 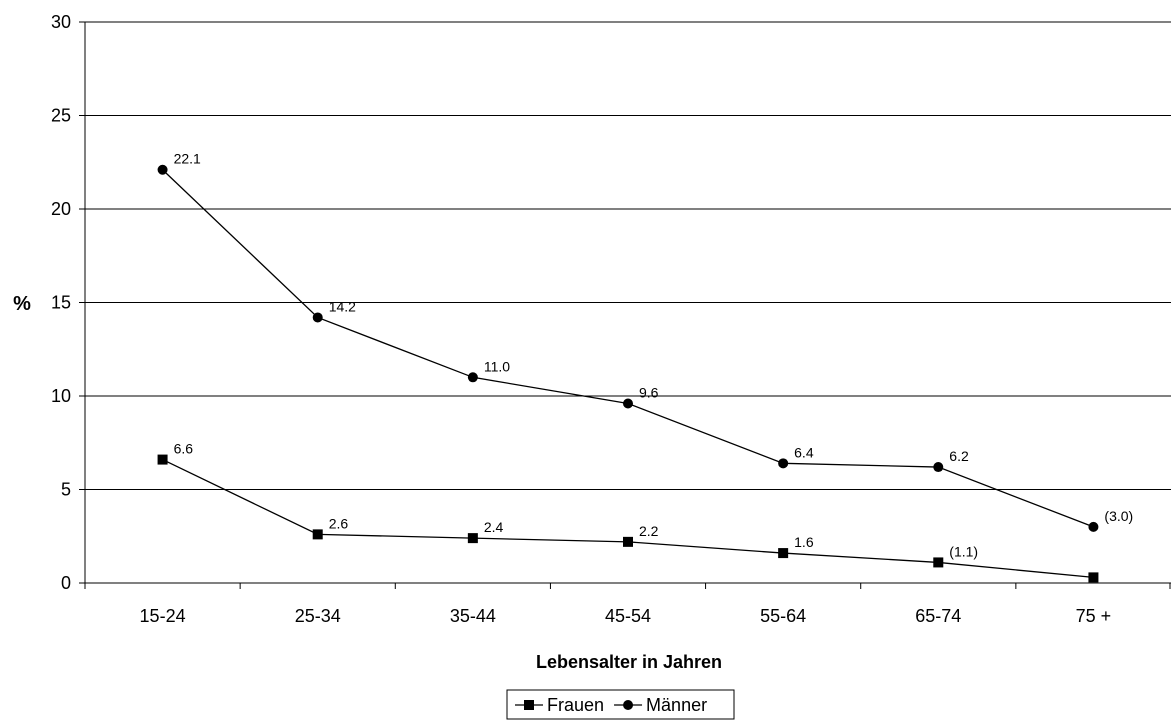 What do you see at coordinates (629, 662) in the screenshot?
I see `x-axis-label: Lebensalter in Jahren` at bounding box center [629, 662].